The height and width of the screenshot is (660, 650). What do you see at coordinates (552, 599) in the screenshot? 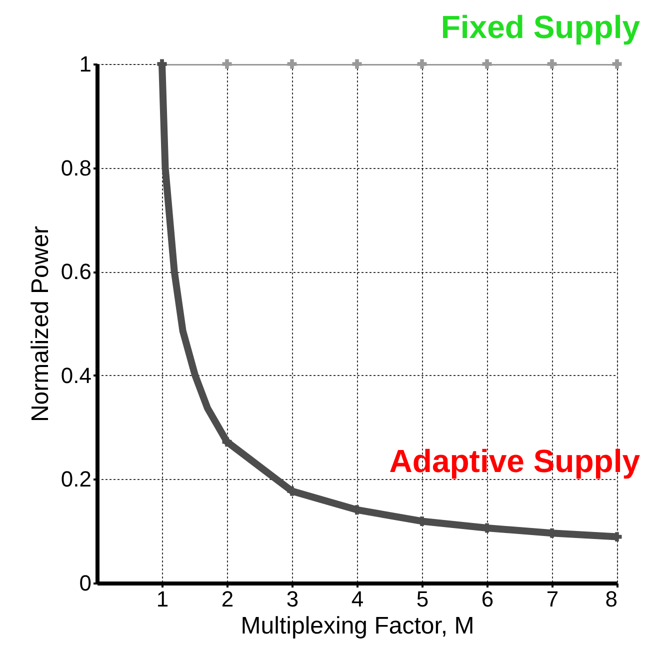
I see `x-tick-label: 7` at bounding box center [552, 599].